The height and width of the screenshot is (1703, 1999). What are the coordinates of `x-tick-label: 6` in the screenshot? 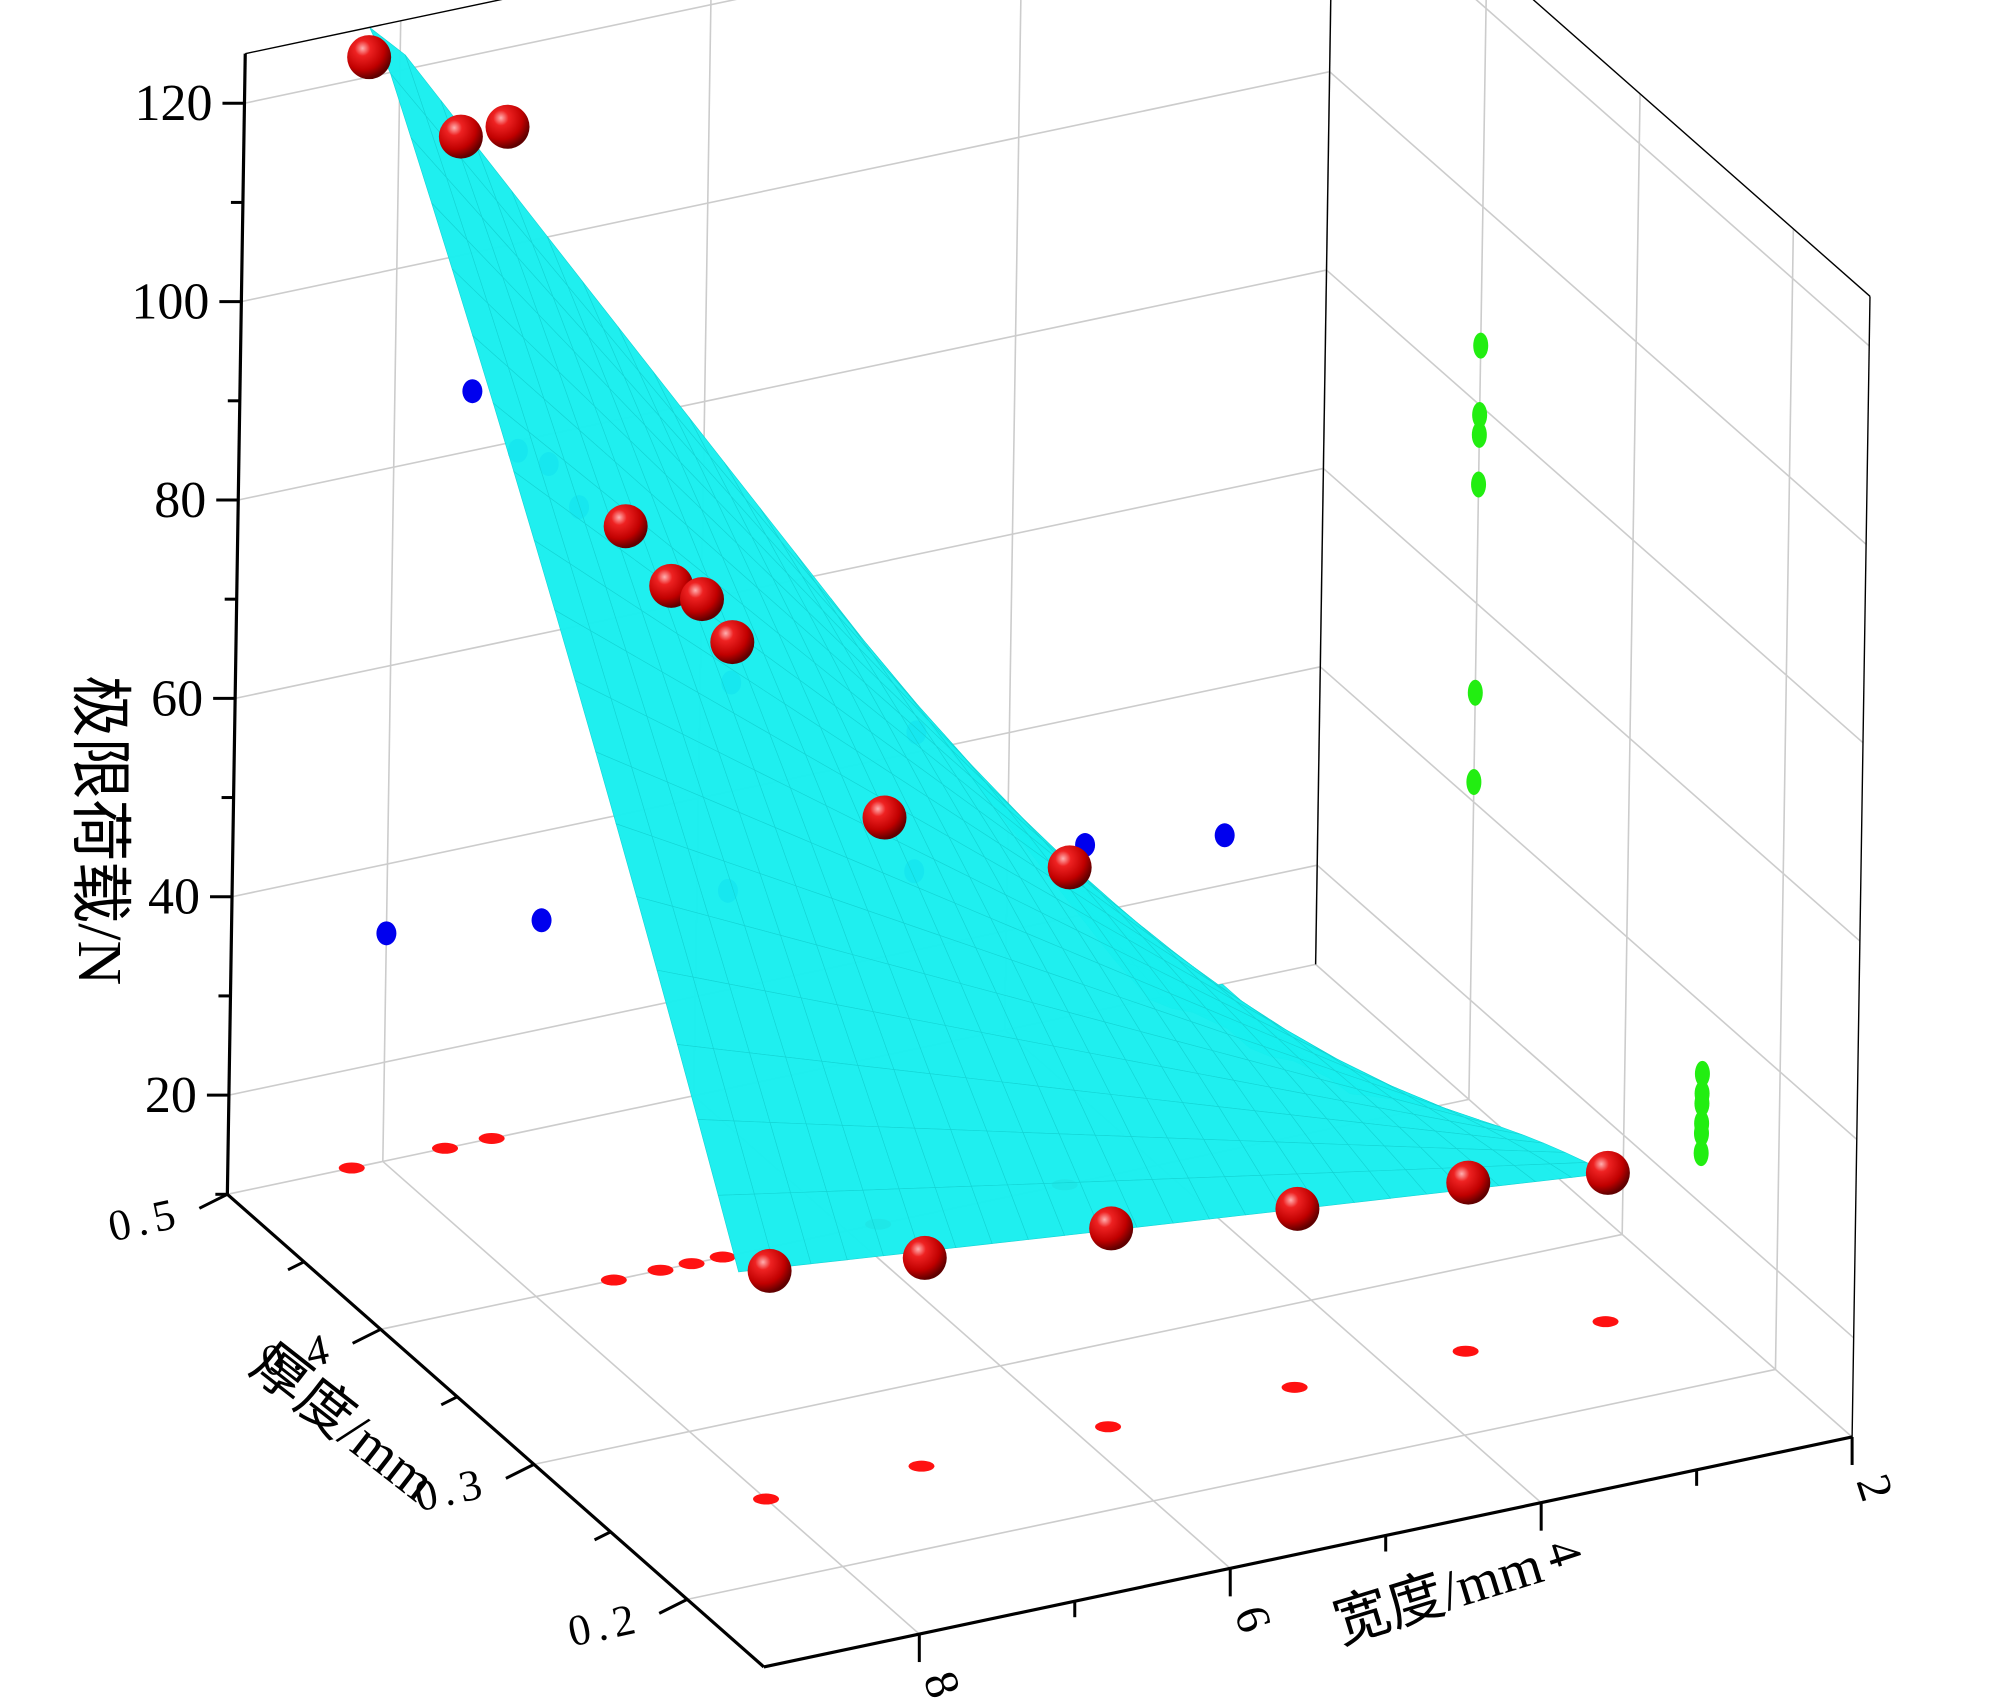 It's located at (1253, 1618).